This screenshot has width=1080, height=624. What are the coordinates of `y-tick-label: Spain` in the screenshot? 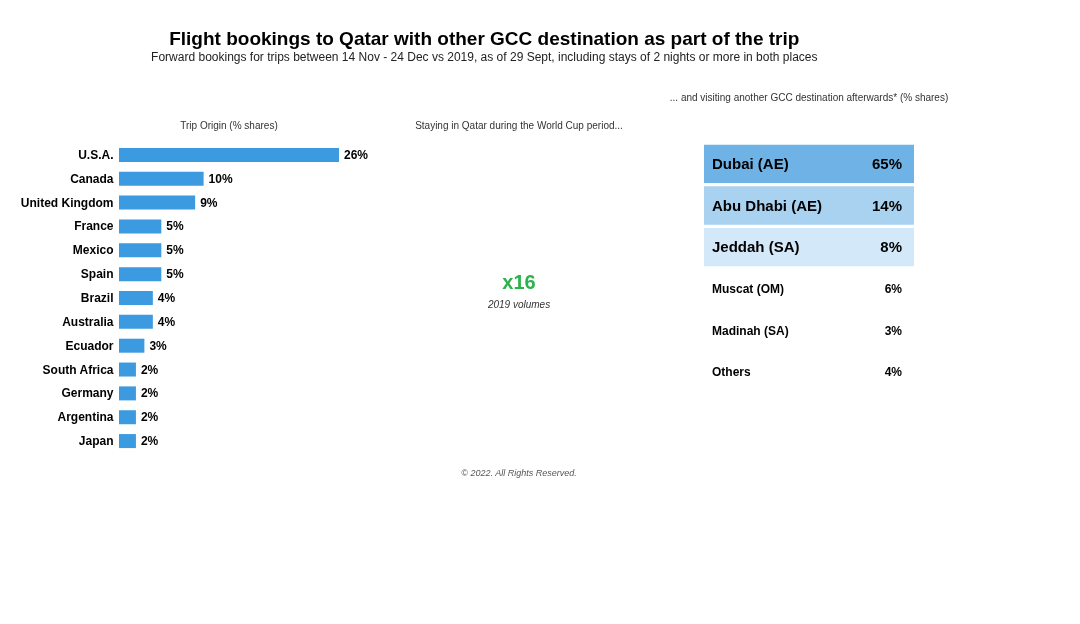 It's located at (97, 274).